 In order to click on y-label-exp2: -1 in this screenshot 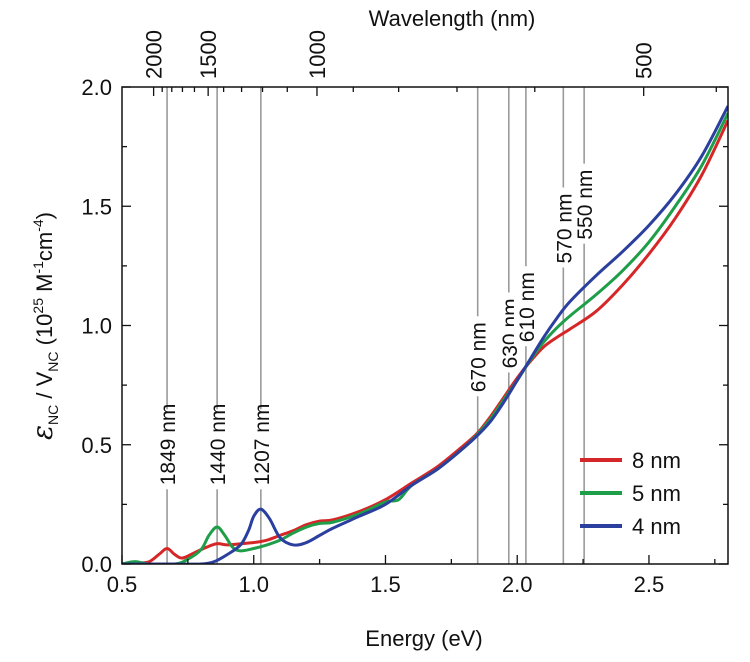, I will do `click(38, 267)`.